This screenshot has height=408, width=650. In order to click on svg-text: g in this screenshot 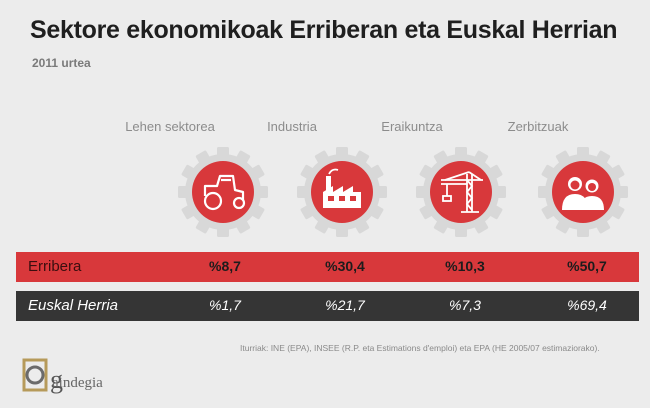, I will do `click(56, 379)`.